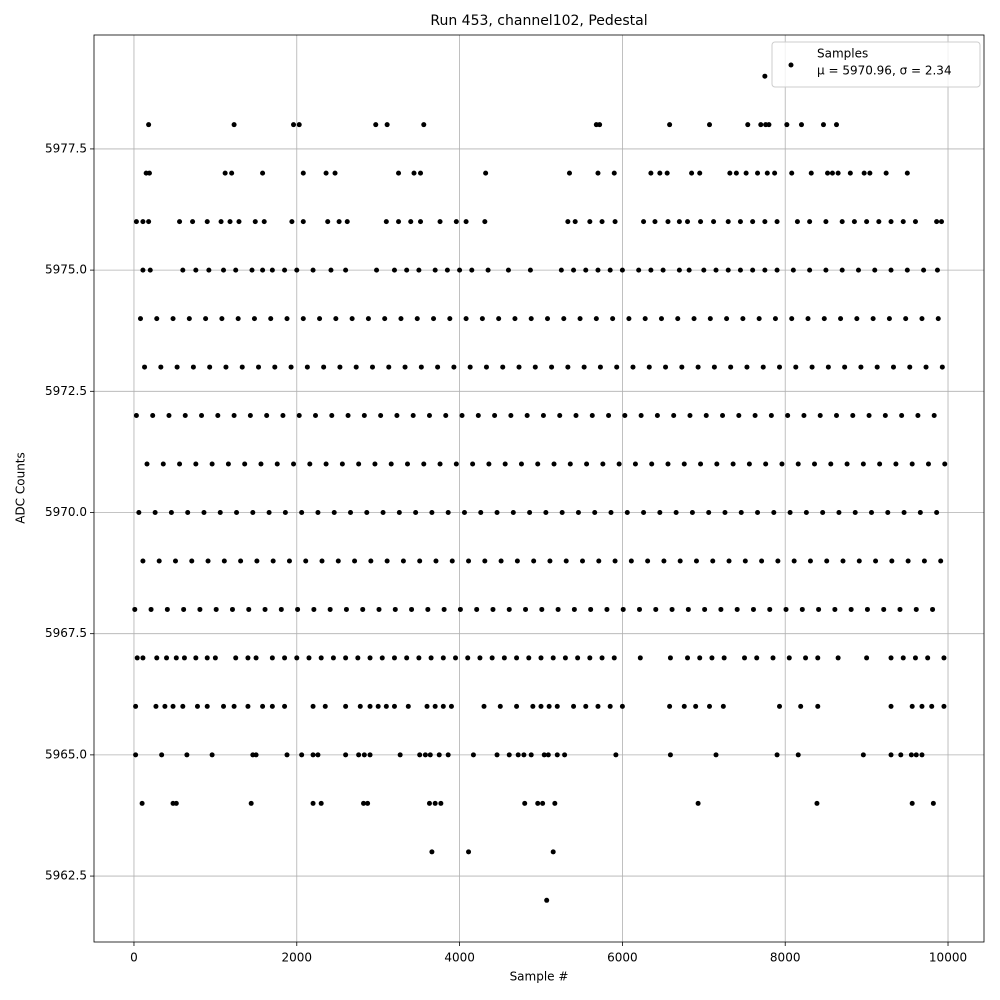  Describe the element at coordinates (884, 71) in the screenshot. I see `legend-text: μ = 5970.96, σ = 2.34` at that location.